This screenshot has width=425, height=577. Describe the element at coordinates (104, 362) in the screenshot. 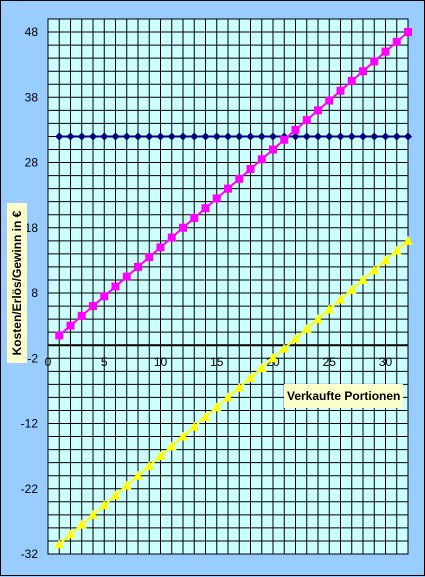

I see `x-tick-label: 5` at that location.